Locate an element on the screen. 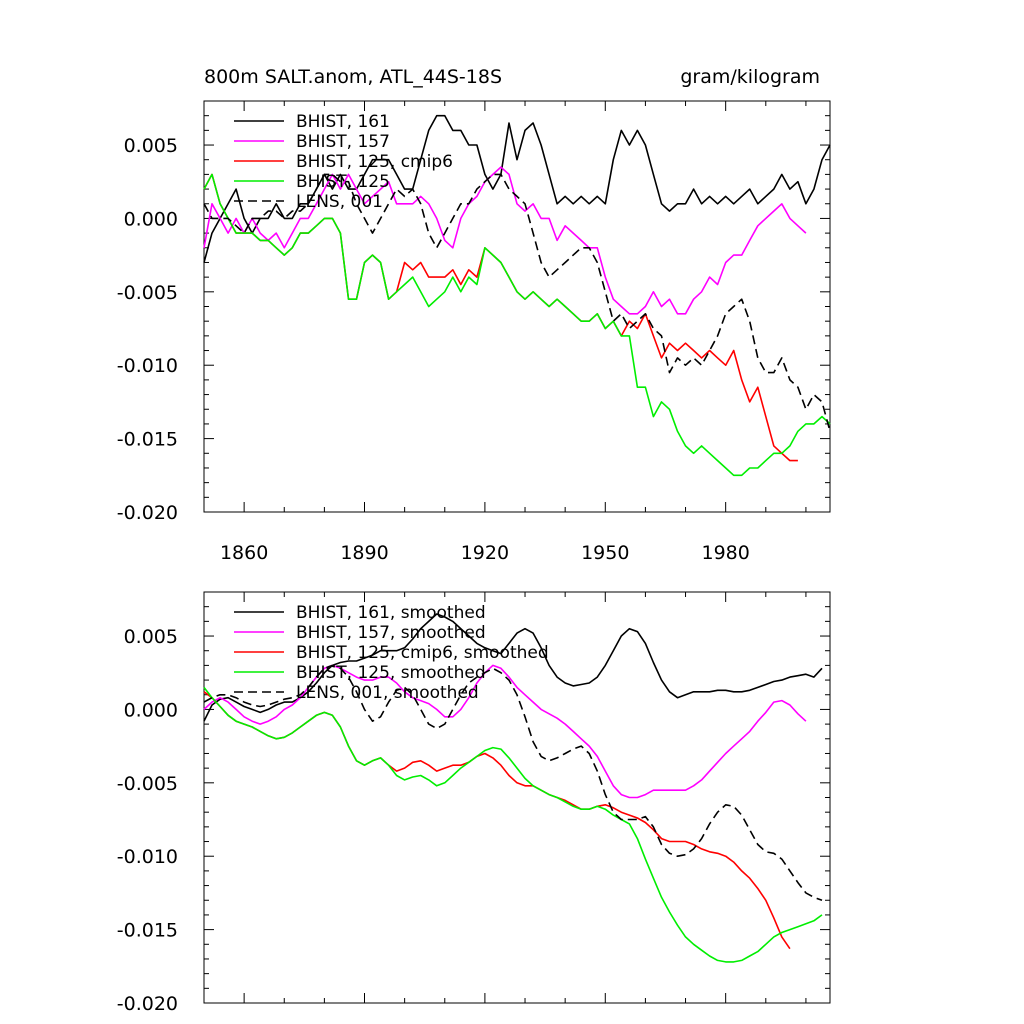  units-label: gram/kilogram is located at coordinates (750, 77).